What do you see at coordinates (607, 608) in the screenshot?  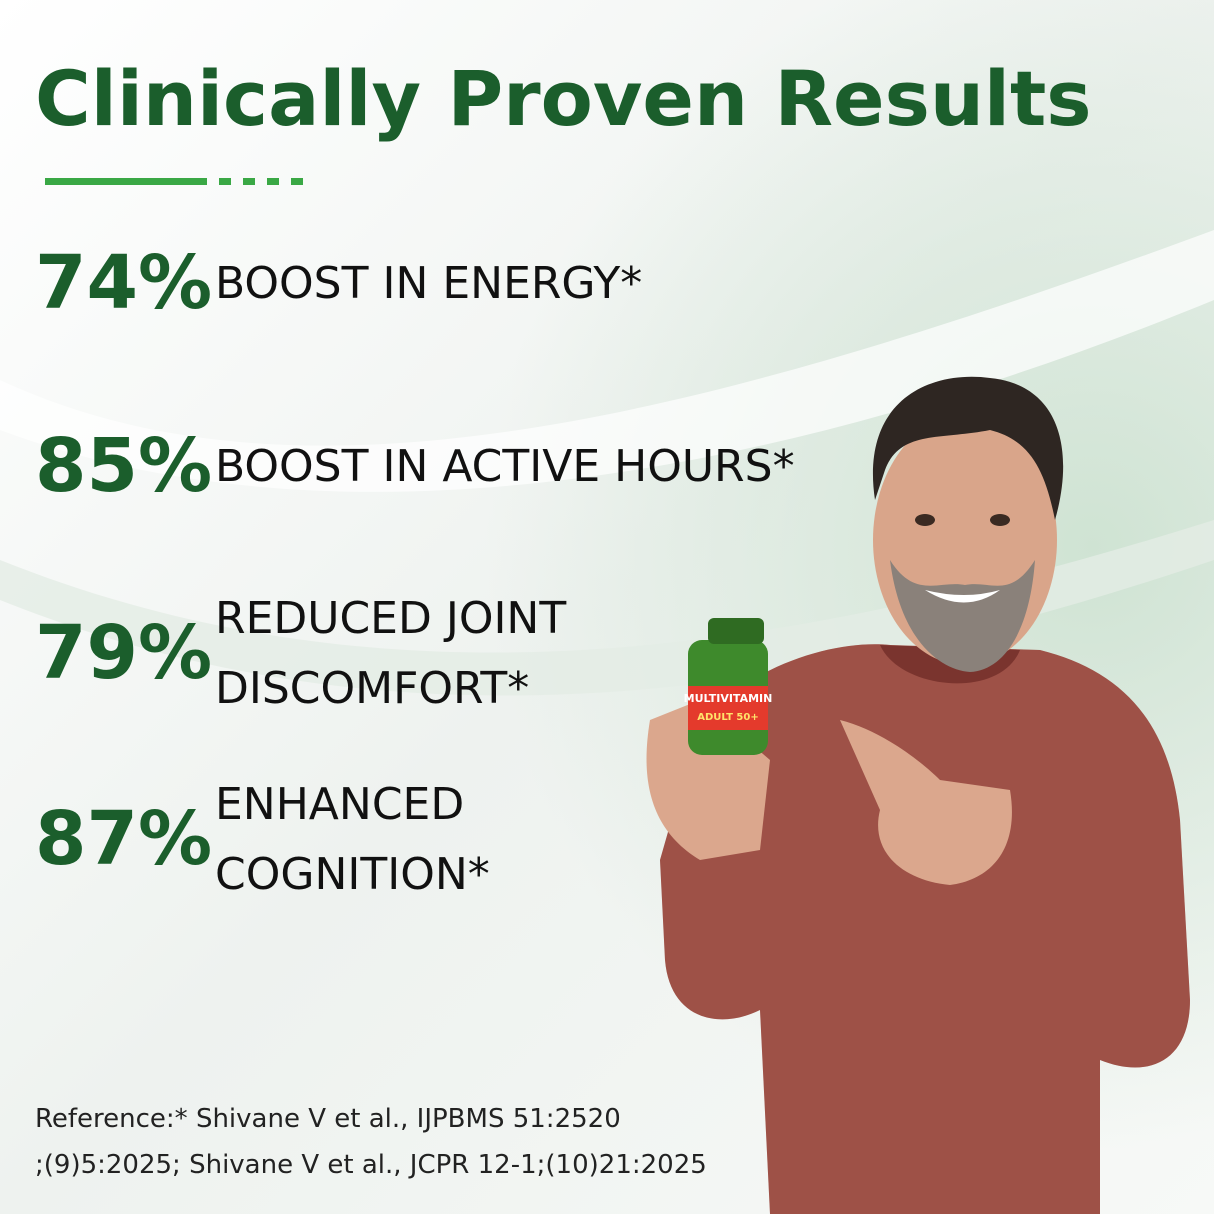 I see `swoosh` at bounding box center [607, 608].